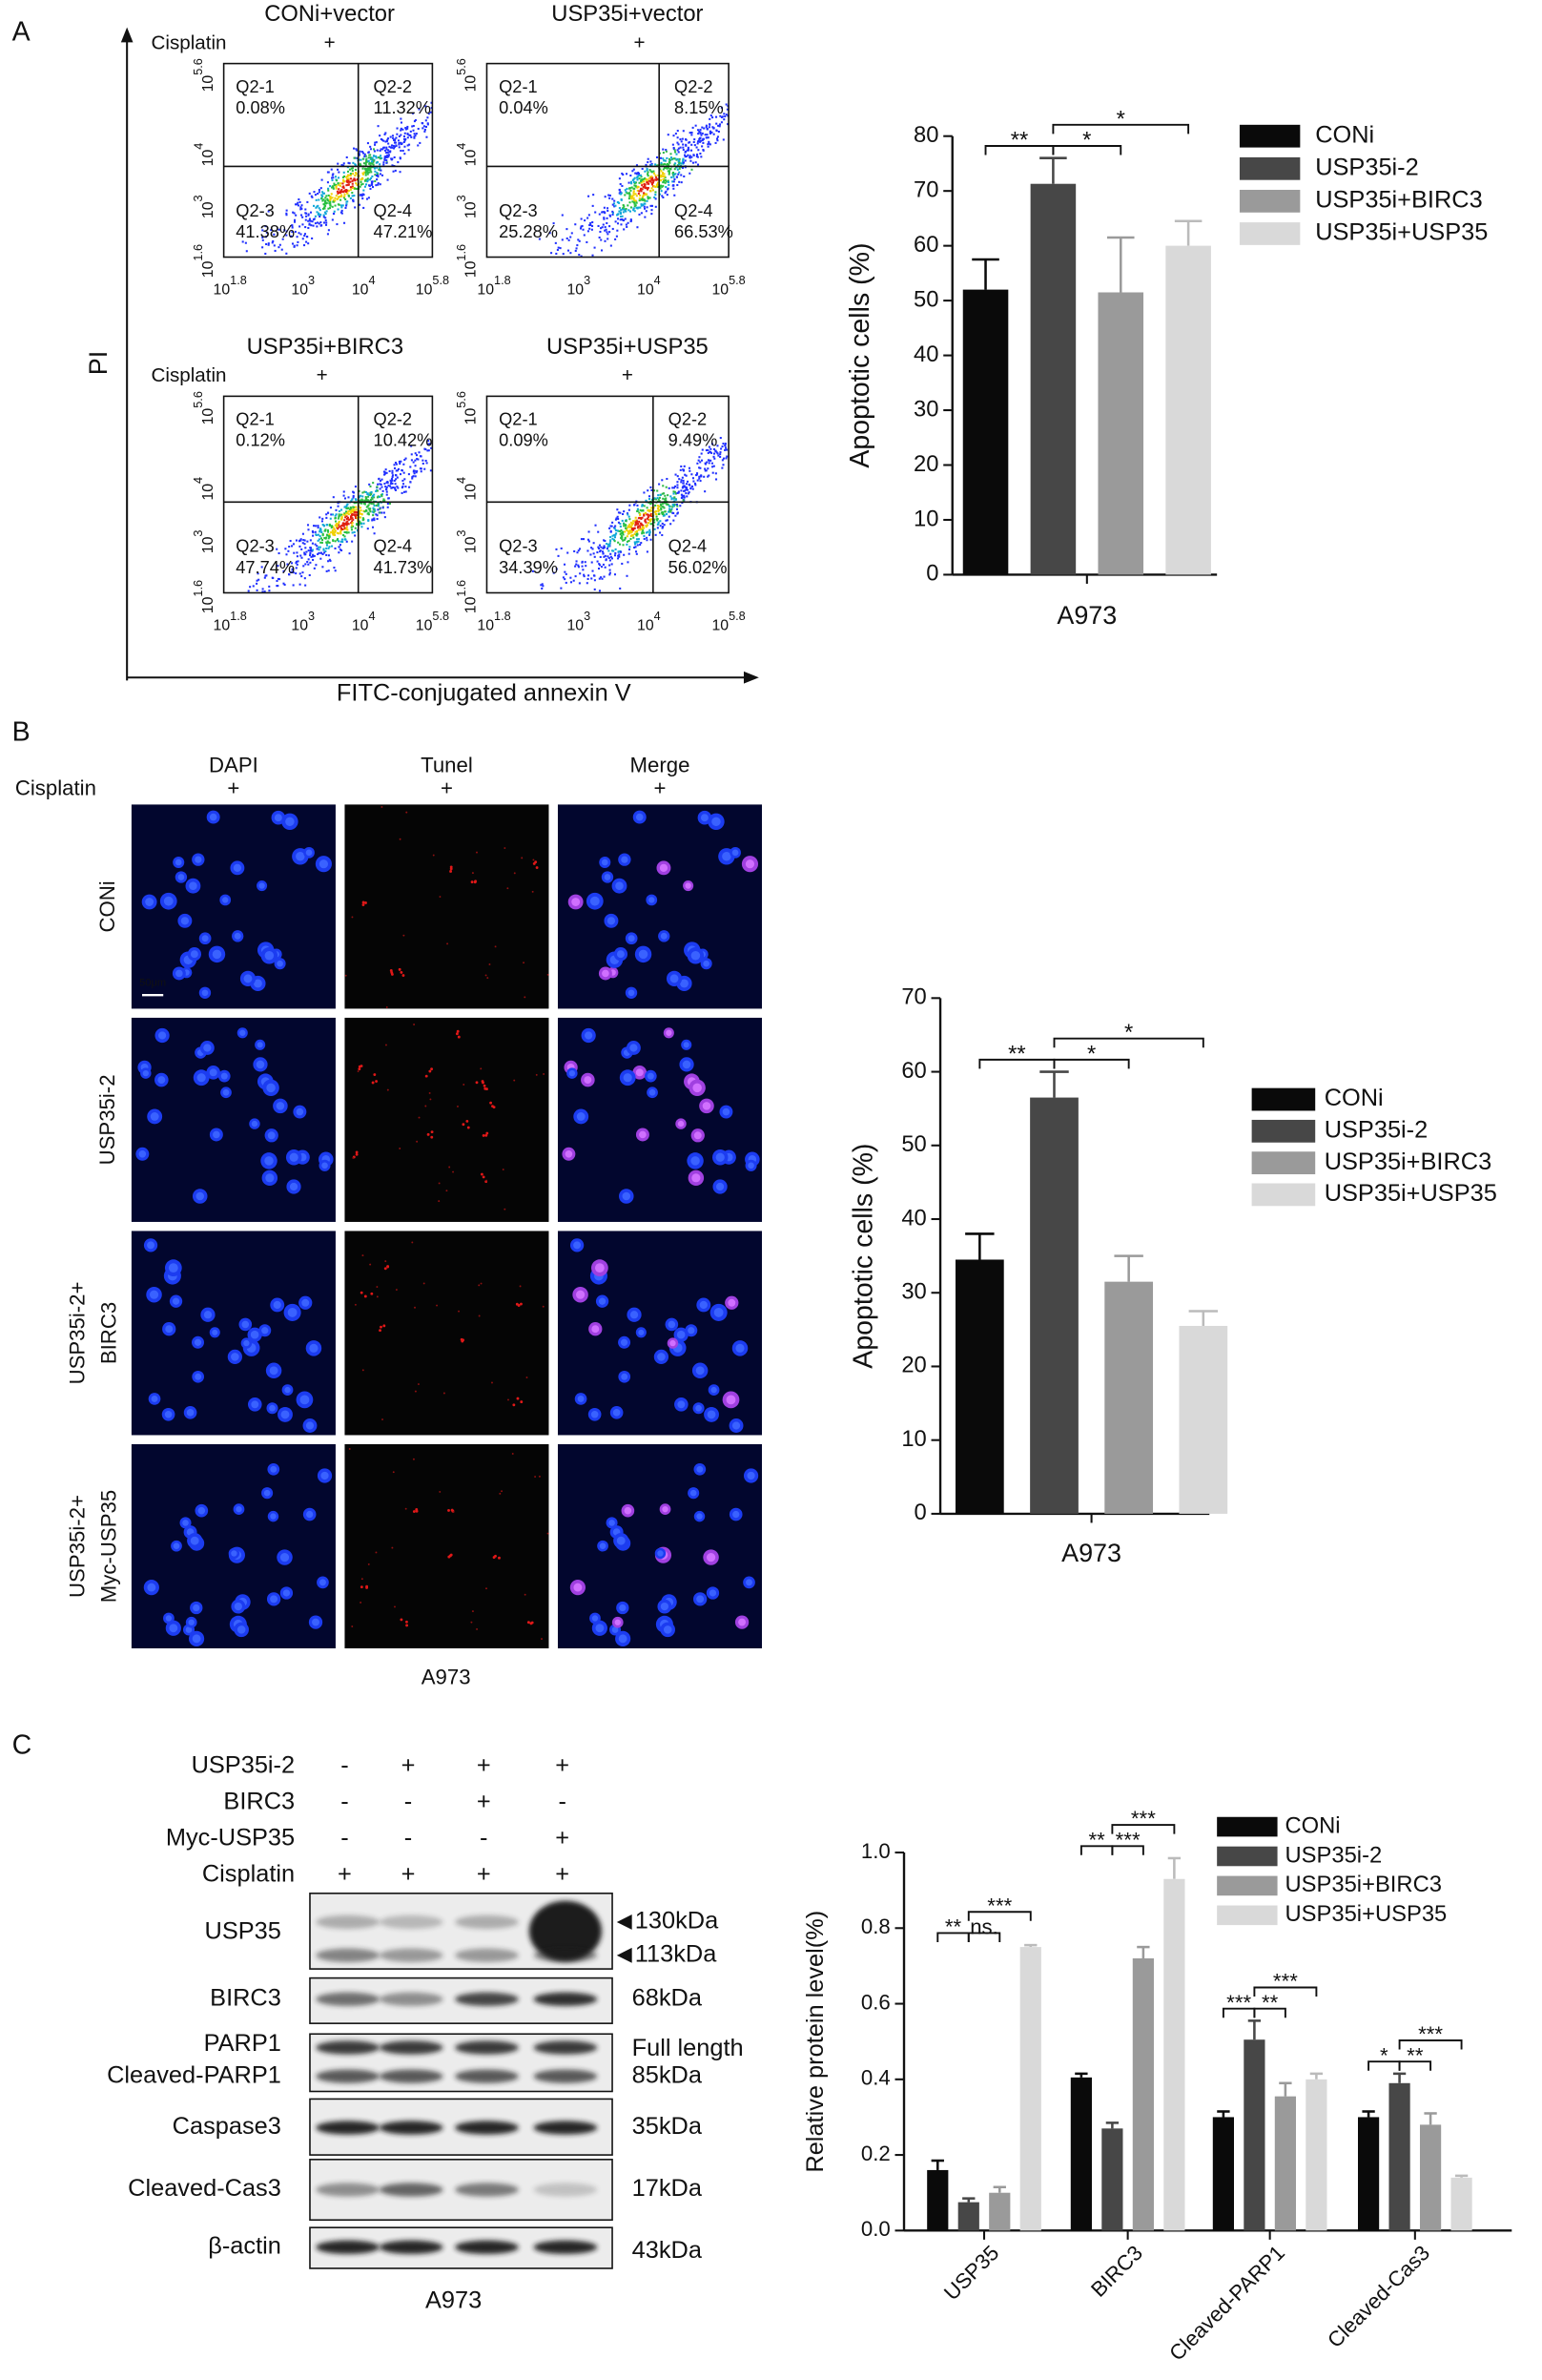 This screenshot has height=2380, width=1542. What do you see at coordinates (424, 1106) in the screenshot?
I see `cells` at bounding box center [424, 1106].